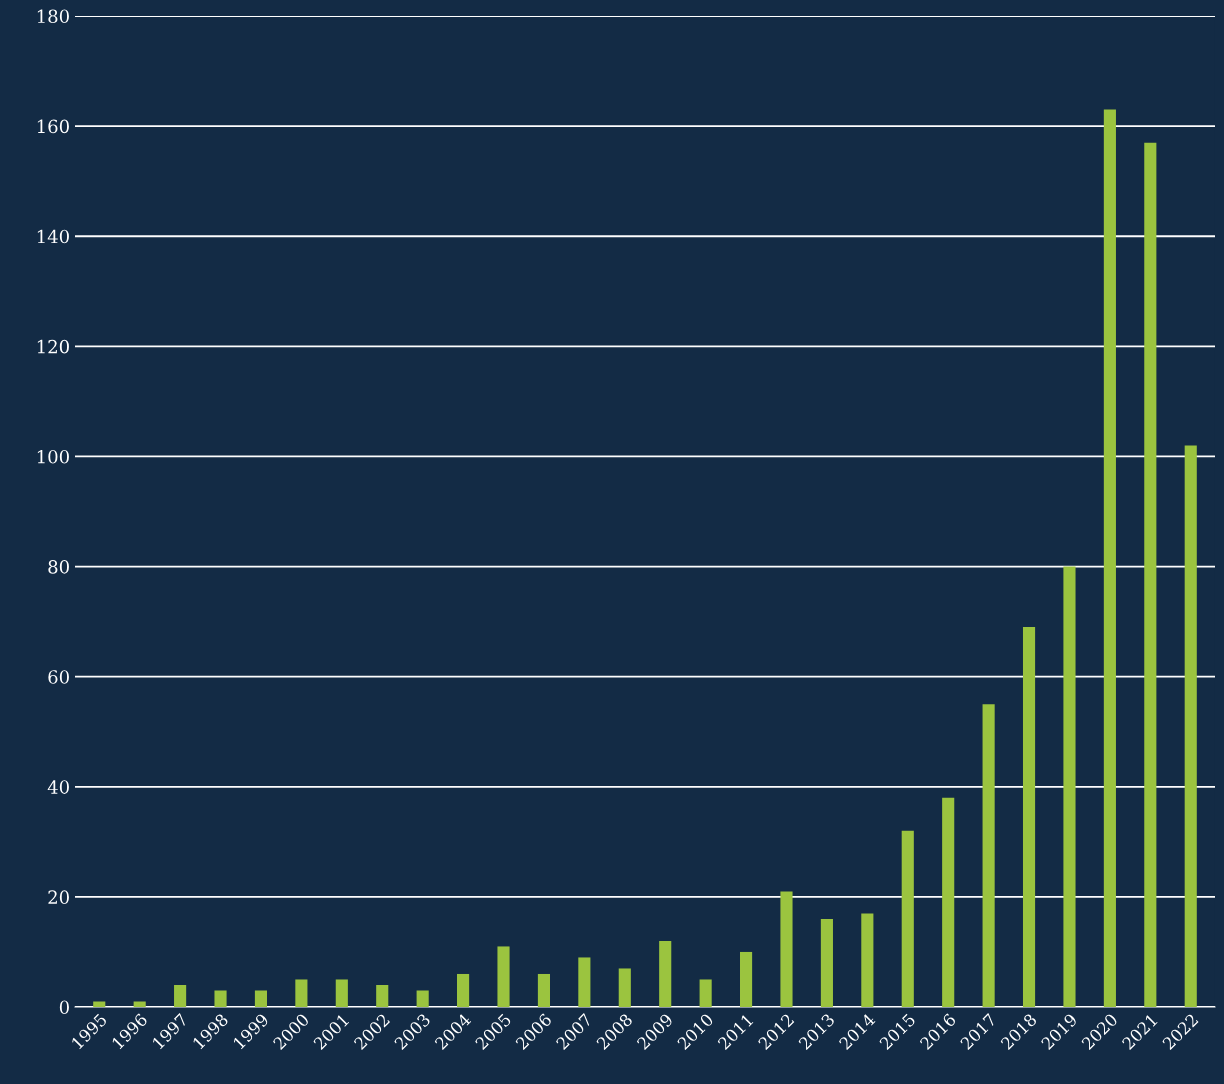  Describe the element at coordinates (53, 346) in the screenshot. I see `y-tick-label: 120` at that location.